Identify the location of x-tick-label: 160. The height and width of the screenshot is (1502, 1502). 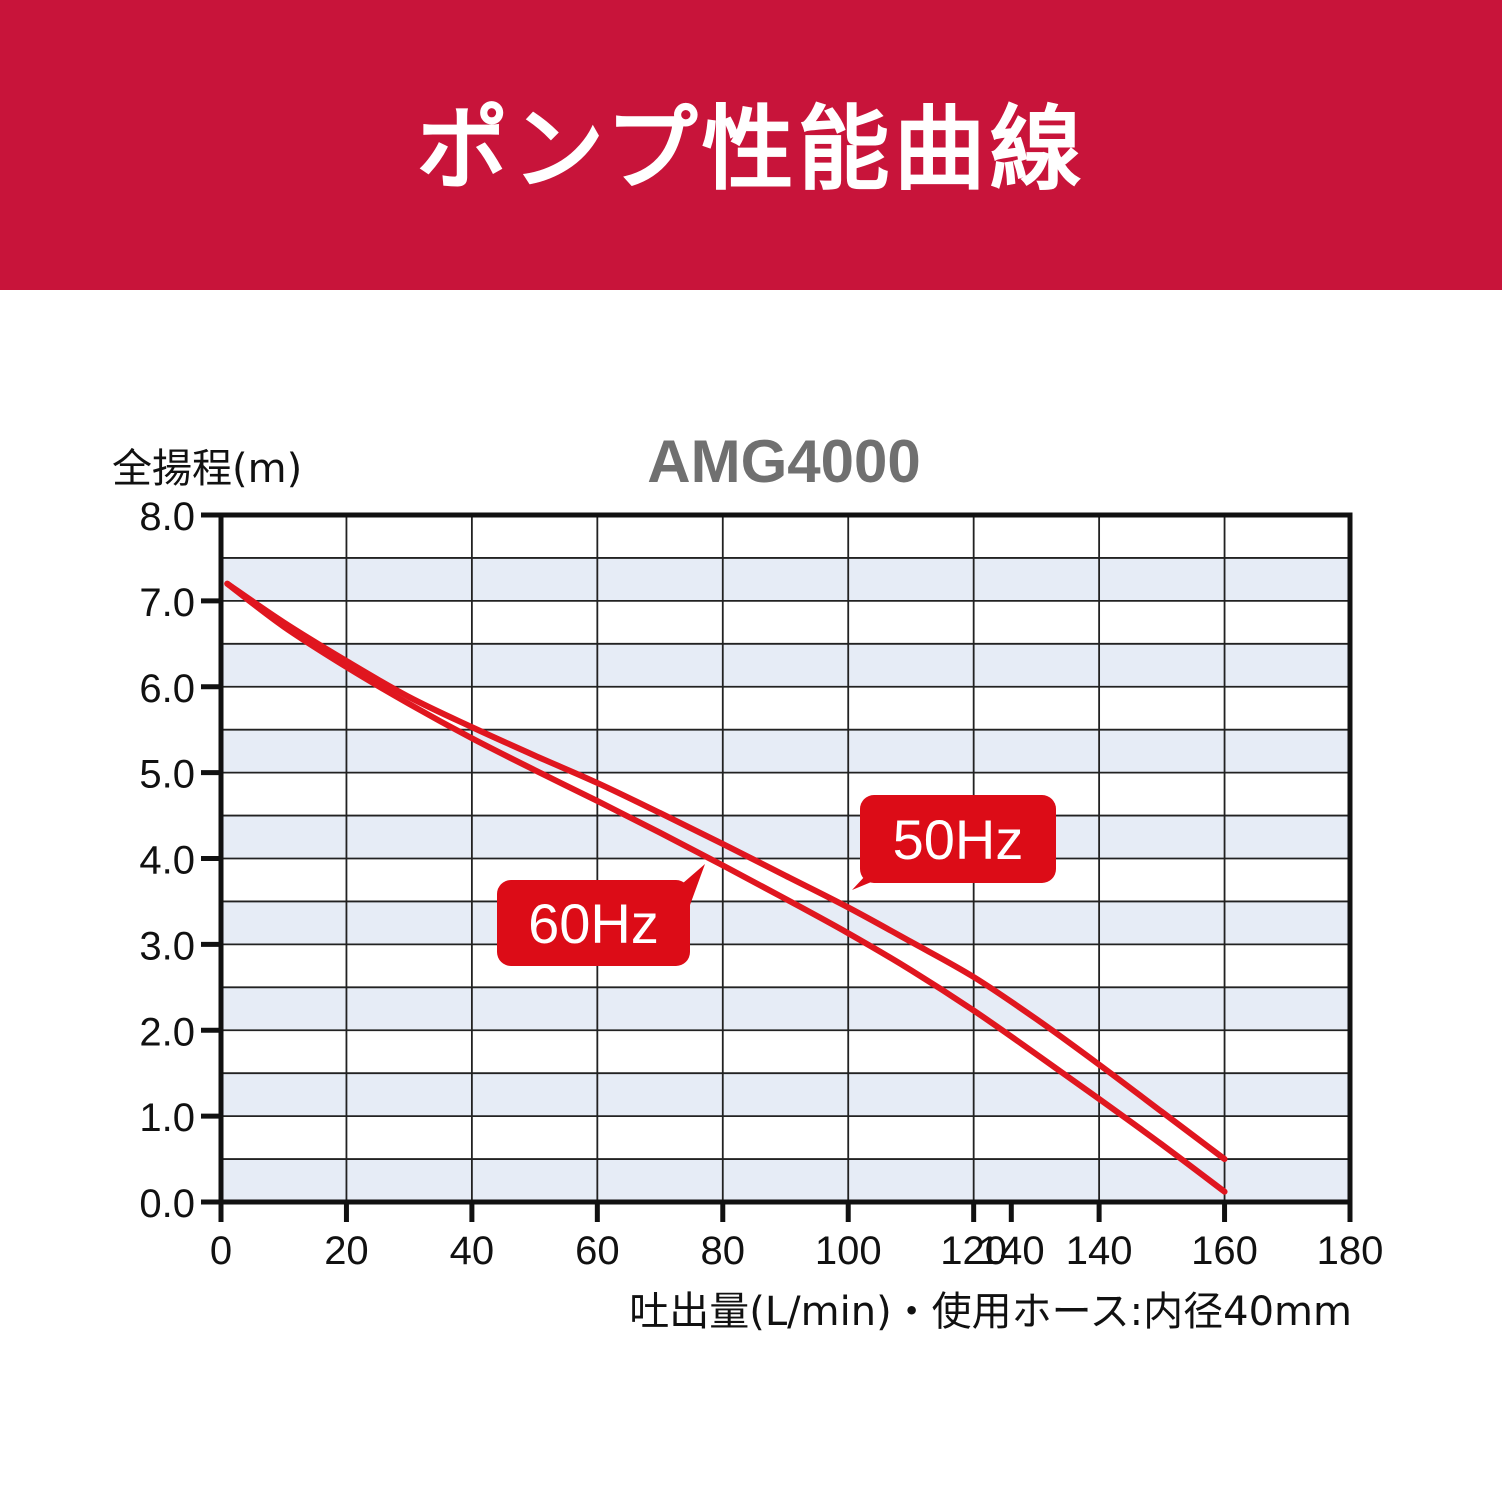
(1224, 1251).